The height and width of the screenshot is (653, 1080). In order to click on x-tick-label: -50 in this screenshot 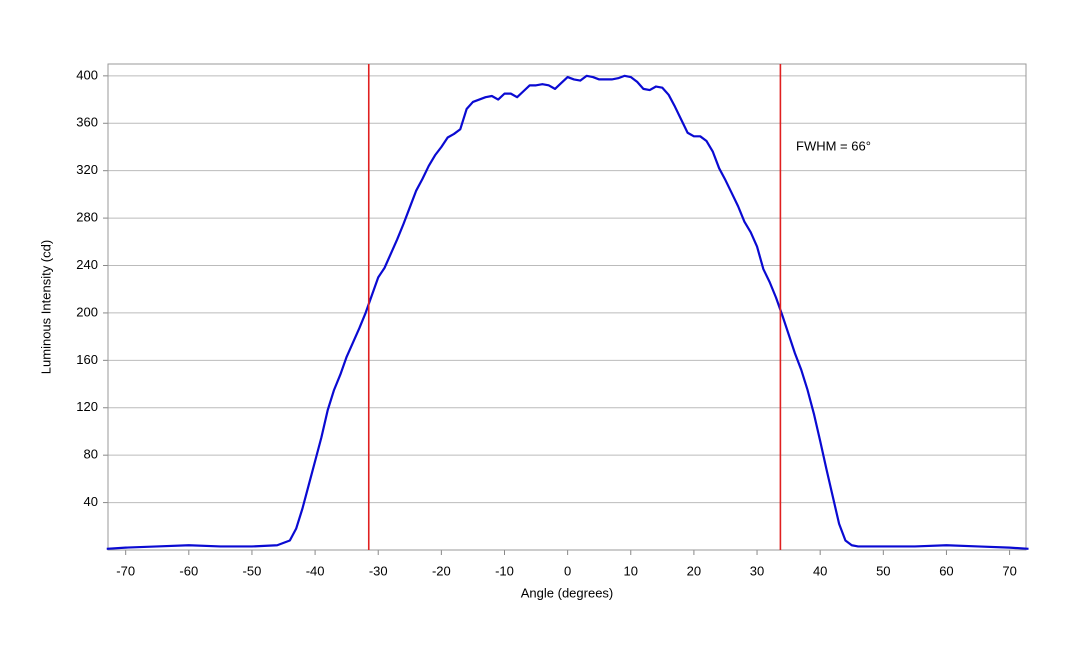, I will do `click(252, 570)`.